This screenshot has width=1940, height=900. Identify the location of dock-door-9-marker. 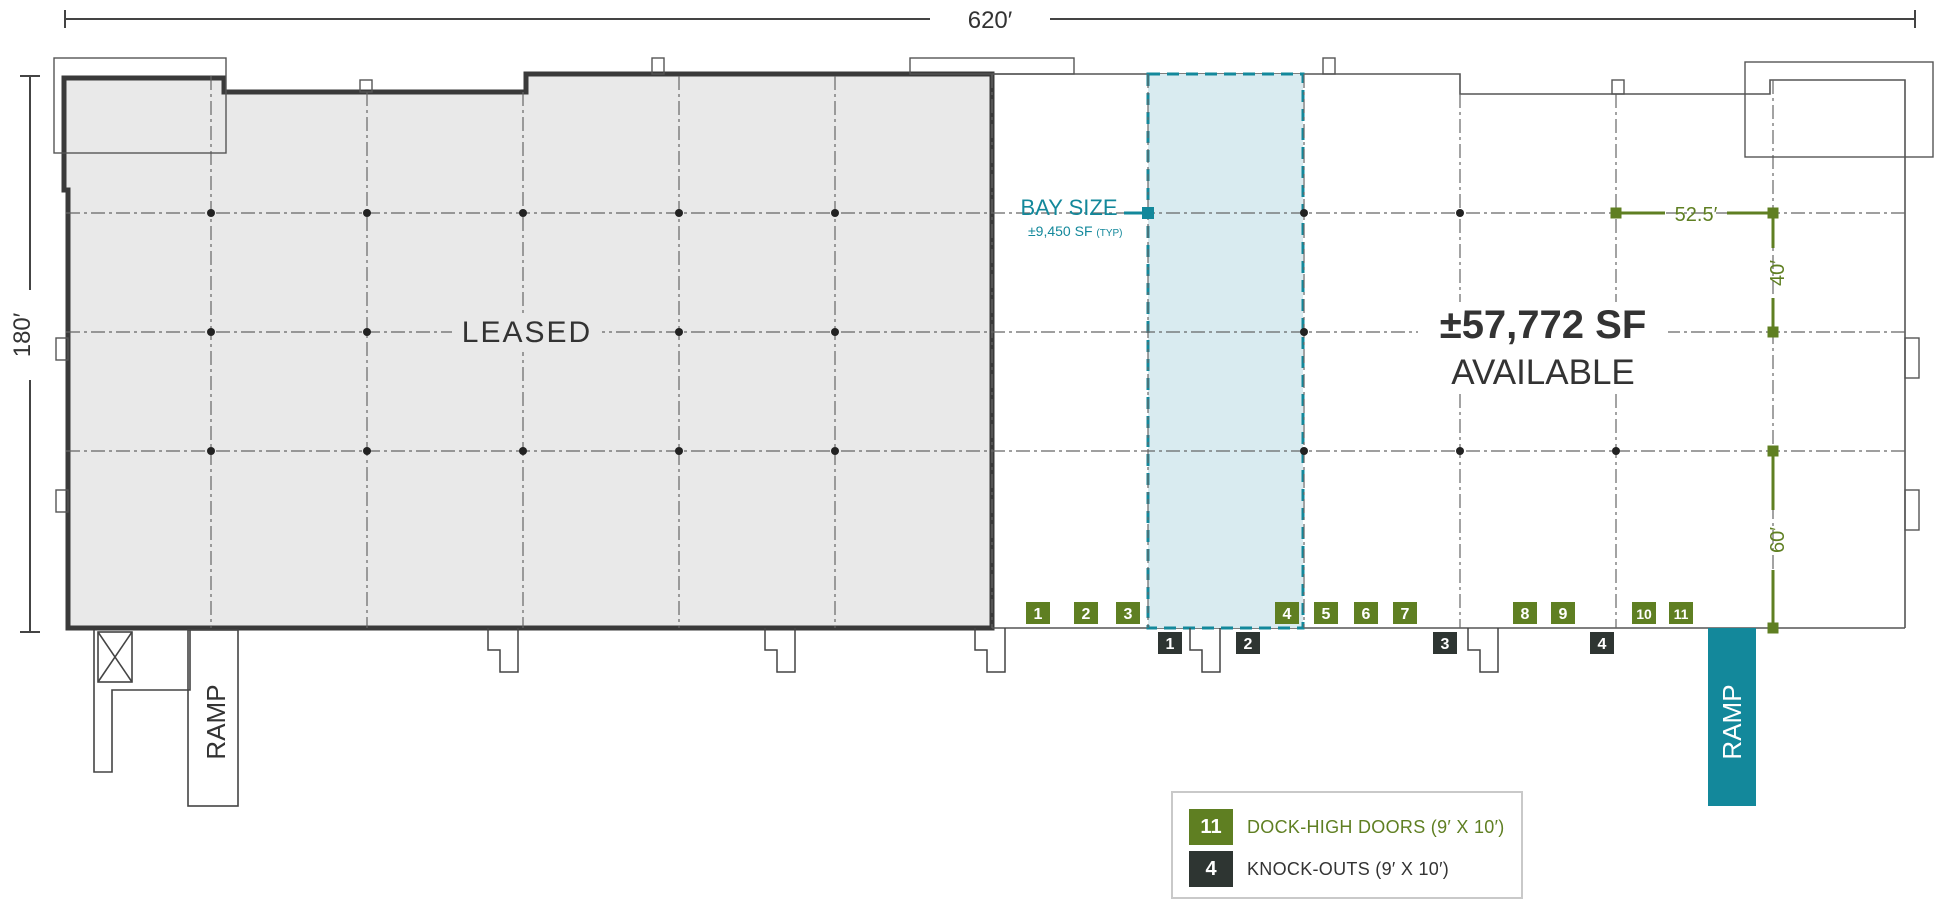
(1563, 613).